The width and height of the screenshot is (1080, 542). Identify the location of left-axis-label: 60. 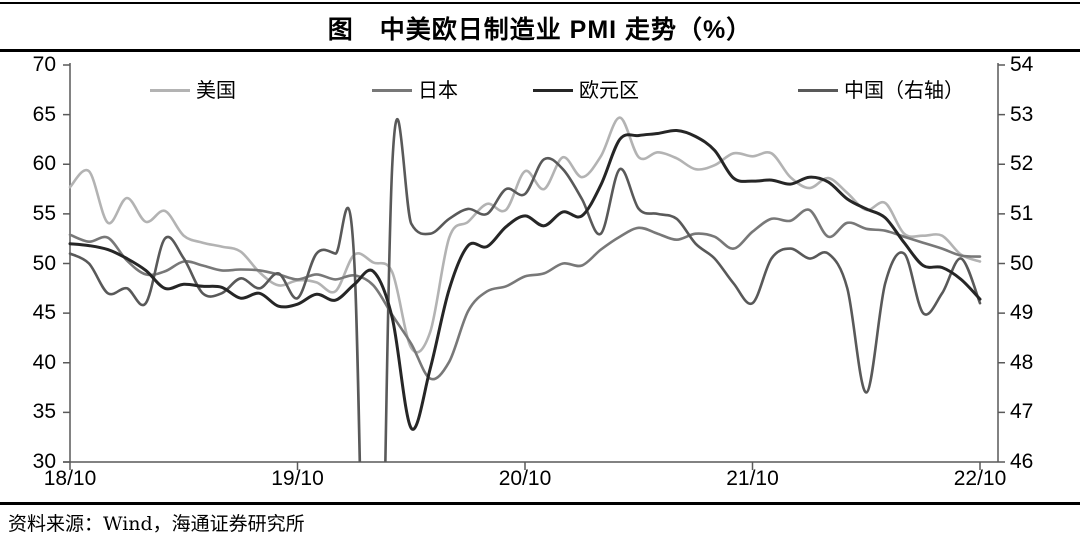
(44, 164).